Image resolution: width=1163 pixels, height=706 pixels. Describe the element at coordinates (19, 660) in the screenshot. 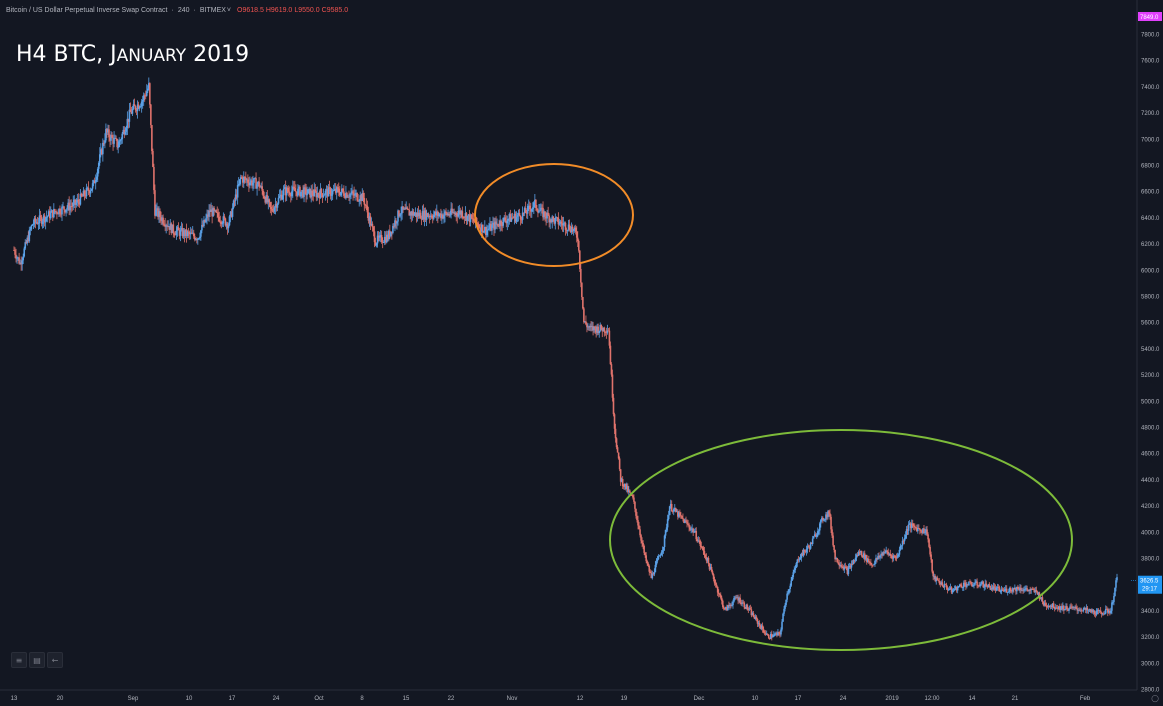

I see `list-icon: ≡` at that location.